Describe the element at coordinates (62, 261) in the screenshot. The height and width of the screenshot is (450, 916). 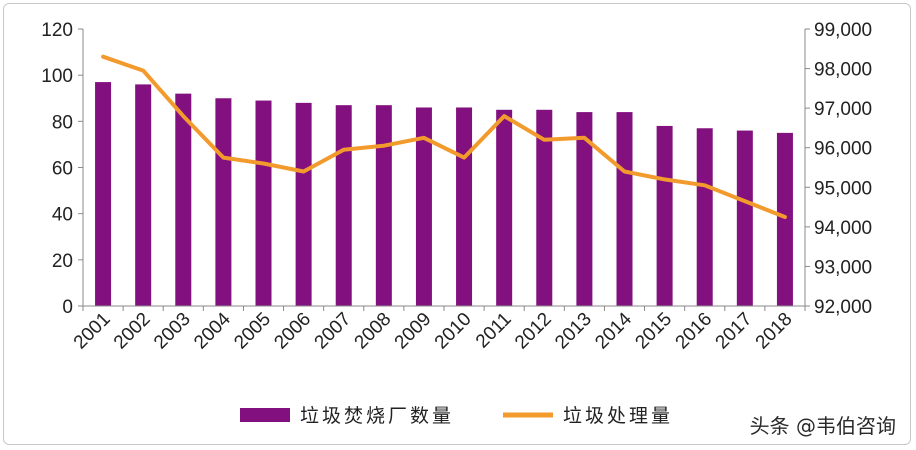
I see `y-left-tick-label: 20` at that location.